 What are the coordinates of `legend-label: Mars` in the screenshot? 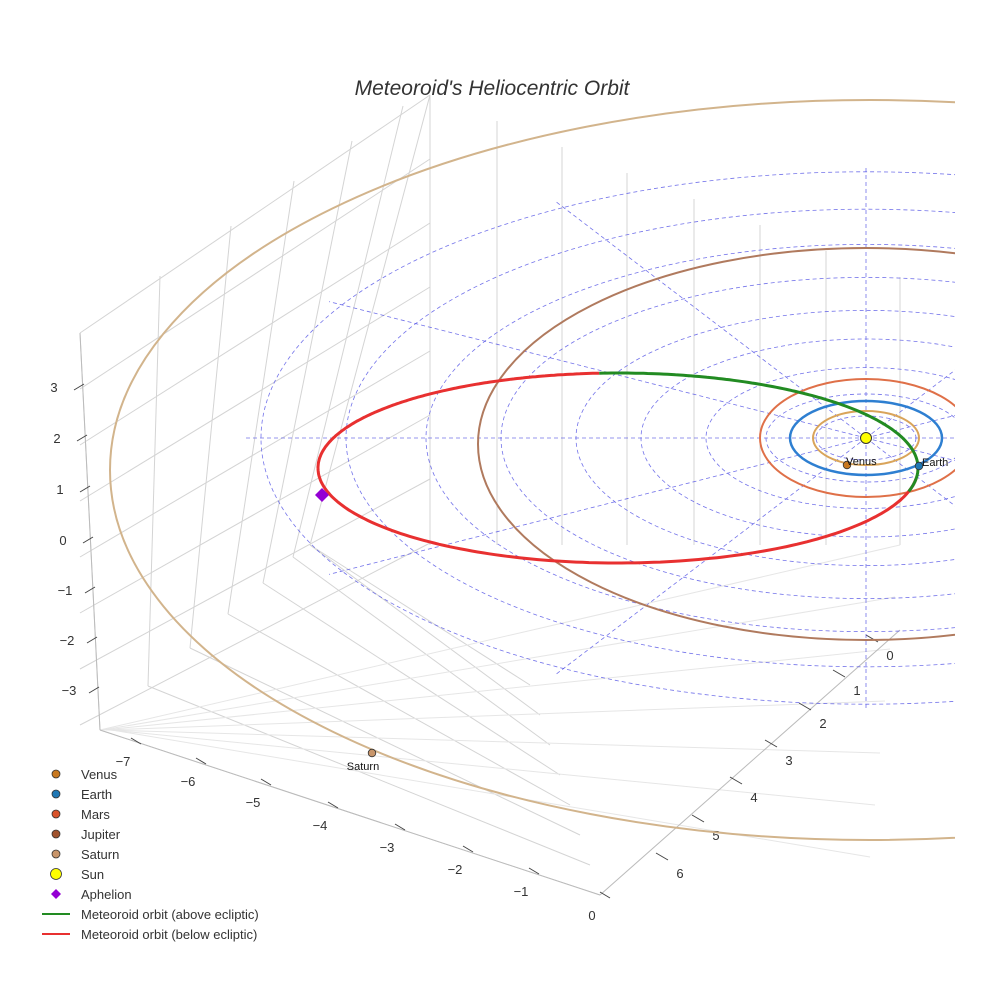 It's located at (95, 814).